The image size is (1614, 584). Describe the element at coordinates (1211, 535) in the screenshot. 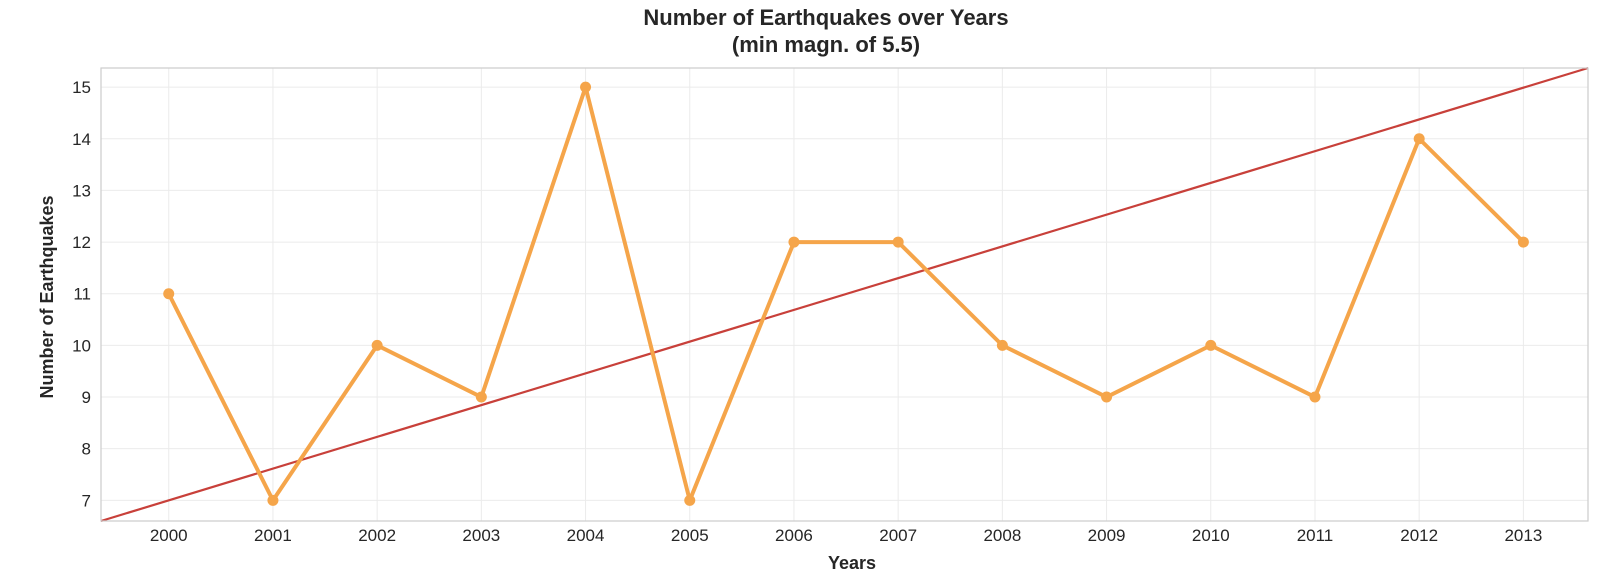

I see `x-tick-label: 2010` at that location.